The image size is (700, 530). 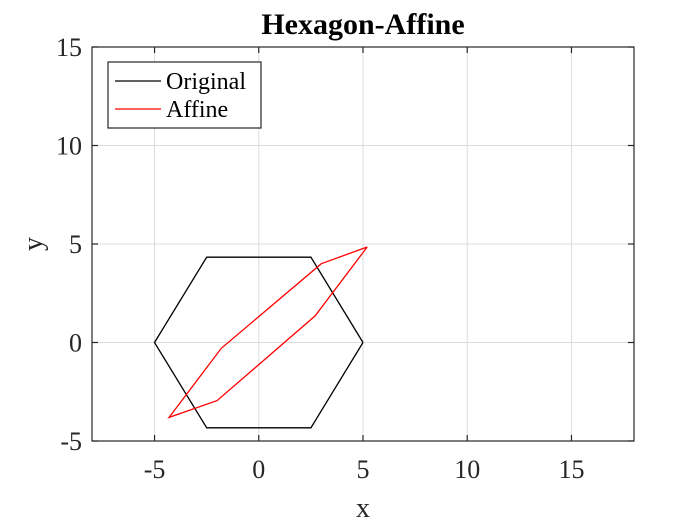 I want to click on chart-title: Hexagon-Affine, so click(x=362, y=24).